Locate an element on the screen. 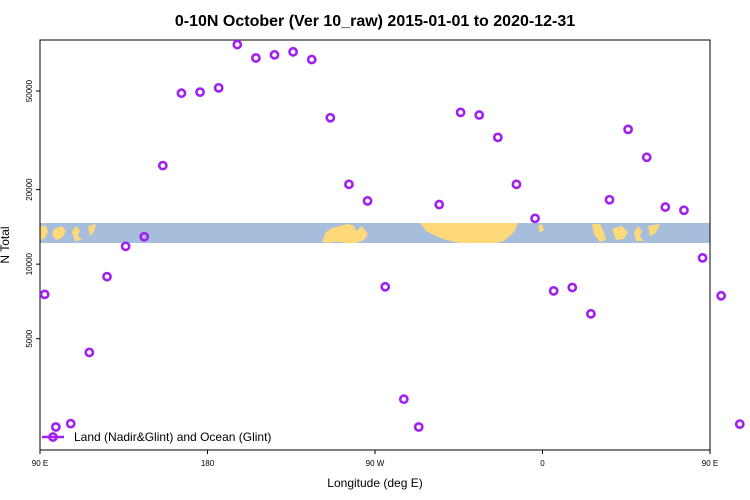 This screenshot has width=750, height=500. map-land-sulawesi is located at coordinates (77, 233).